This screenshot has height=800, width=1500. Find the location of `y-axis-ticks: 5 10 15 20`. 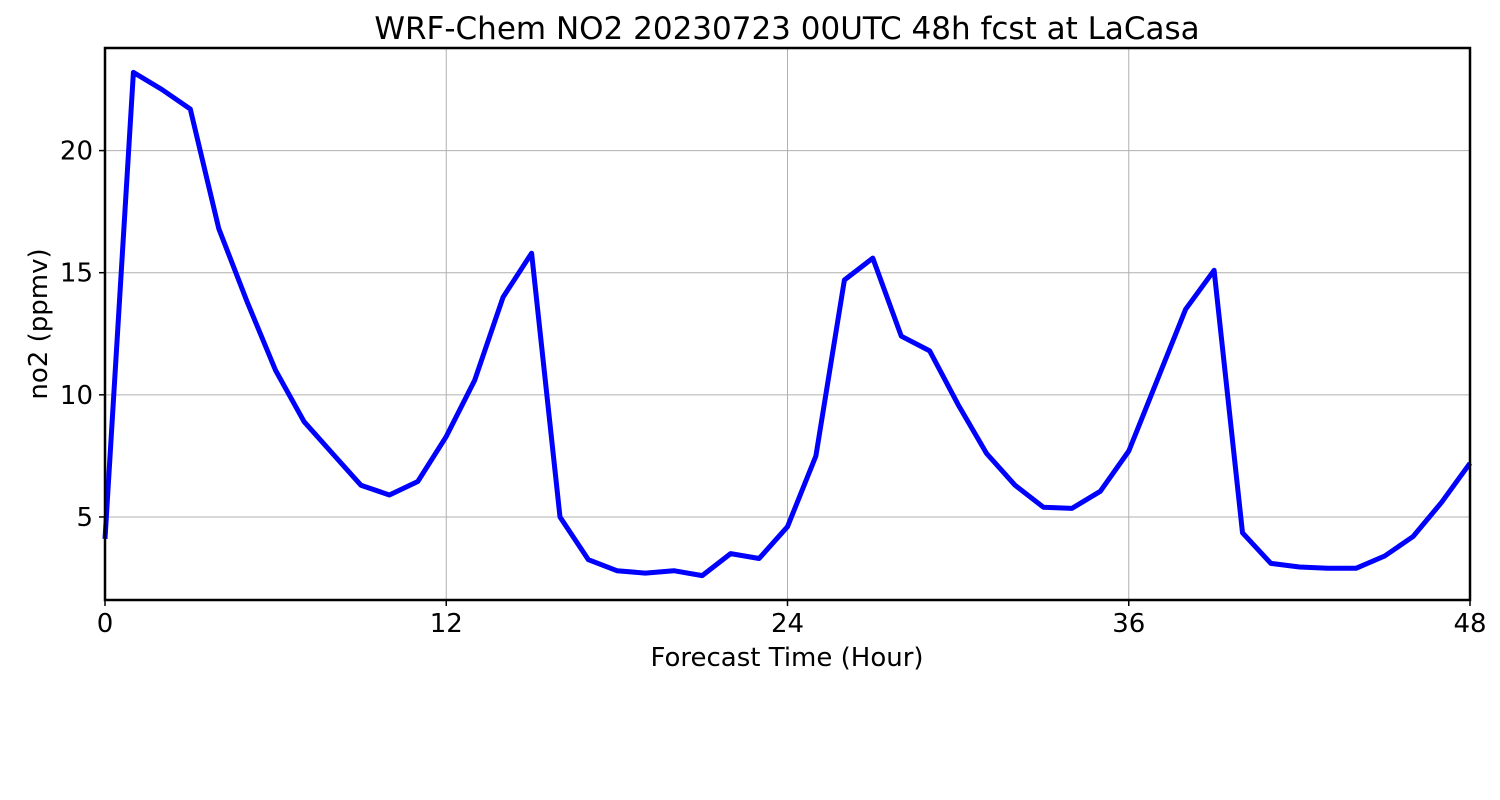

y-axis-ticks: 5 10 15 20 is located at coordinates (82, 335).